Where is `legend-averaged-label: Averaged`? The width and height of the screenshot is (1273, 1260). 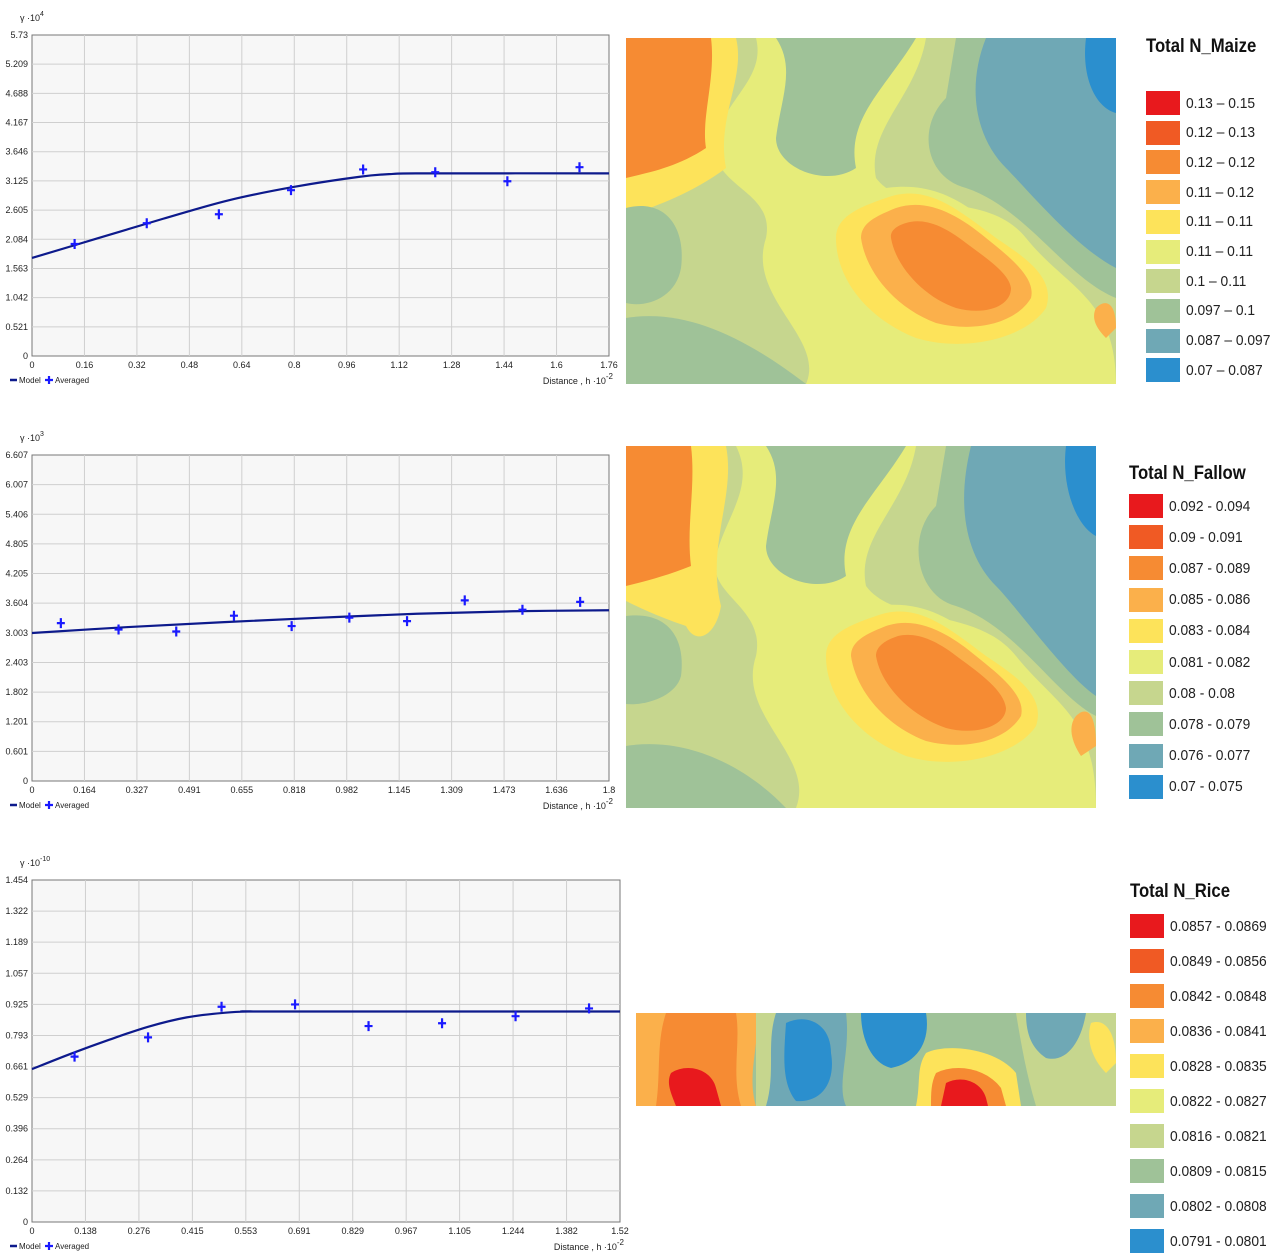 legend-averaged-label: Averaged is located at coordinates (72, 1246).